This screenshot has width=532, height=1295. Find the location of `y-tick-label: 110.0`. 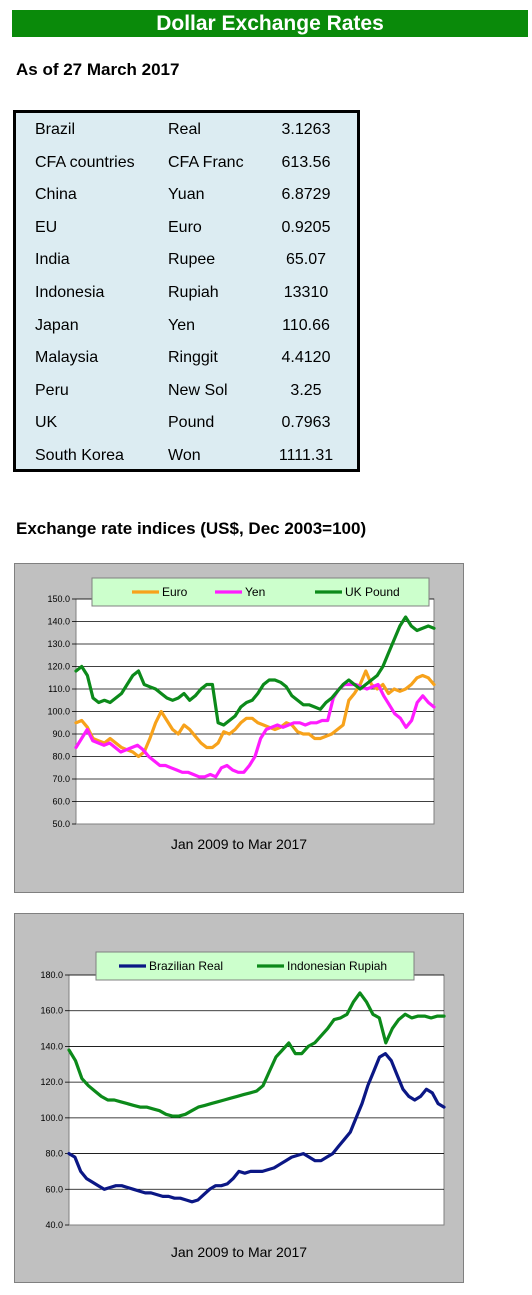

y-tick-label: 110.0 is located at coordinates (59, 689).